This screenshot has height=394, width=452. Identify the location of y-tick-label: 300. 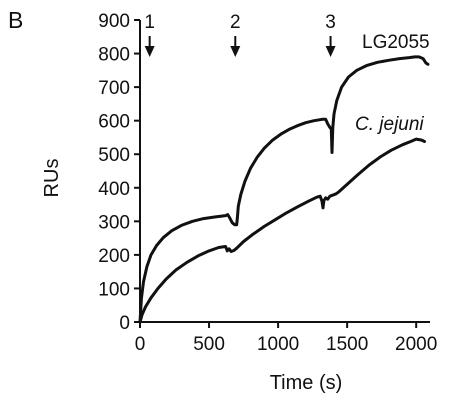
(114, 222).